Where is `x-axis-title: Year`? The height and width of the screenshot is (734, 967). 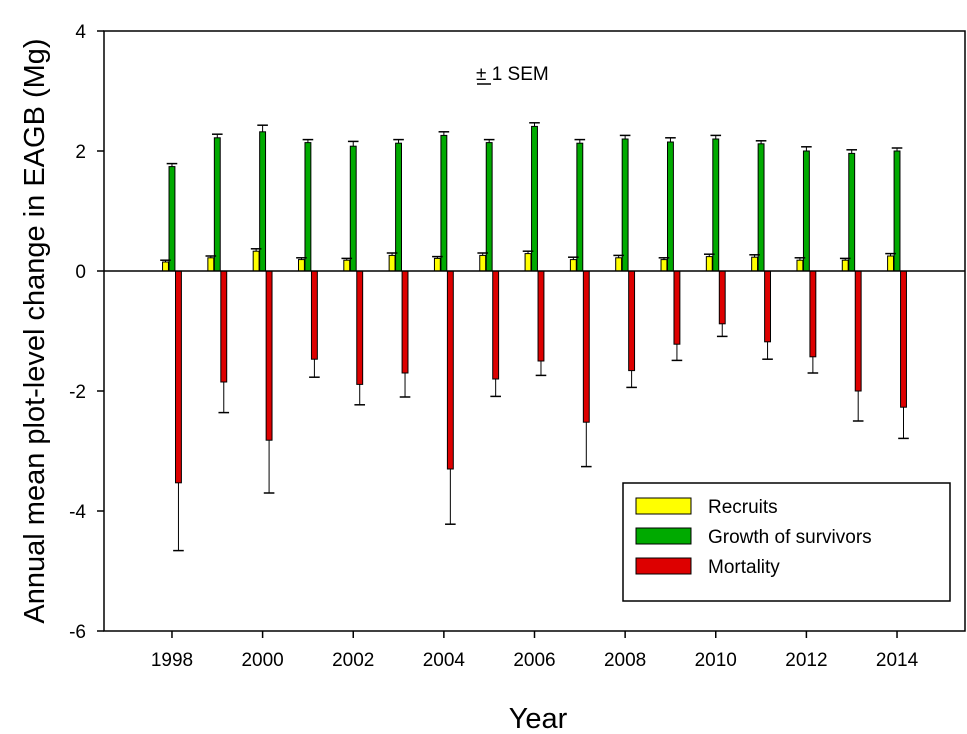 x-axis-title: Year is located at coordinates (538, 718).